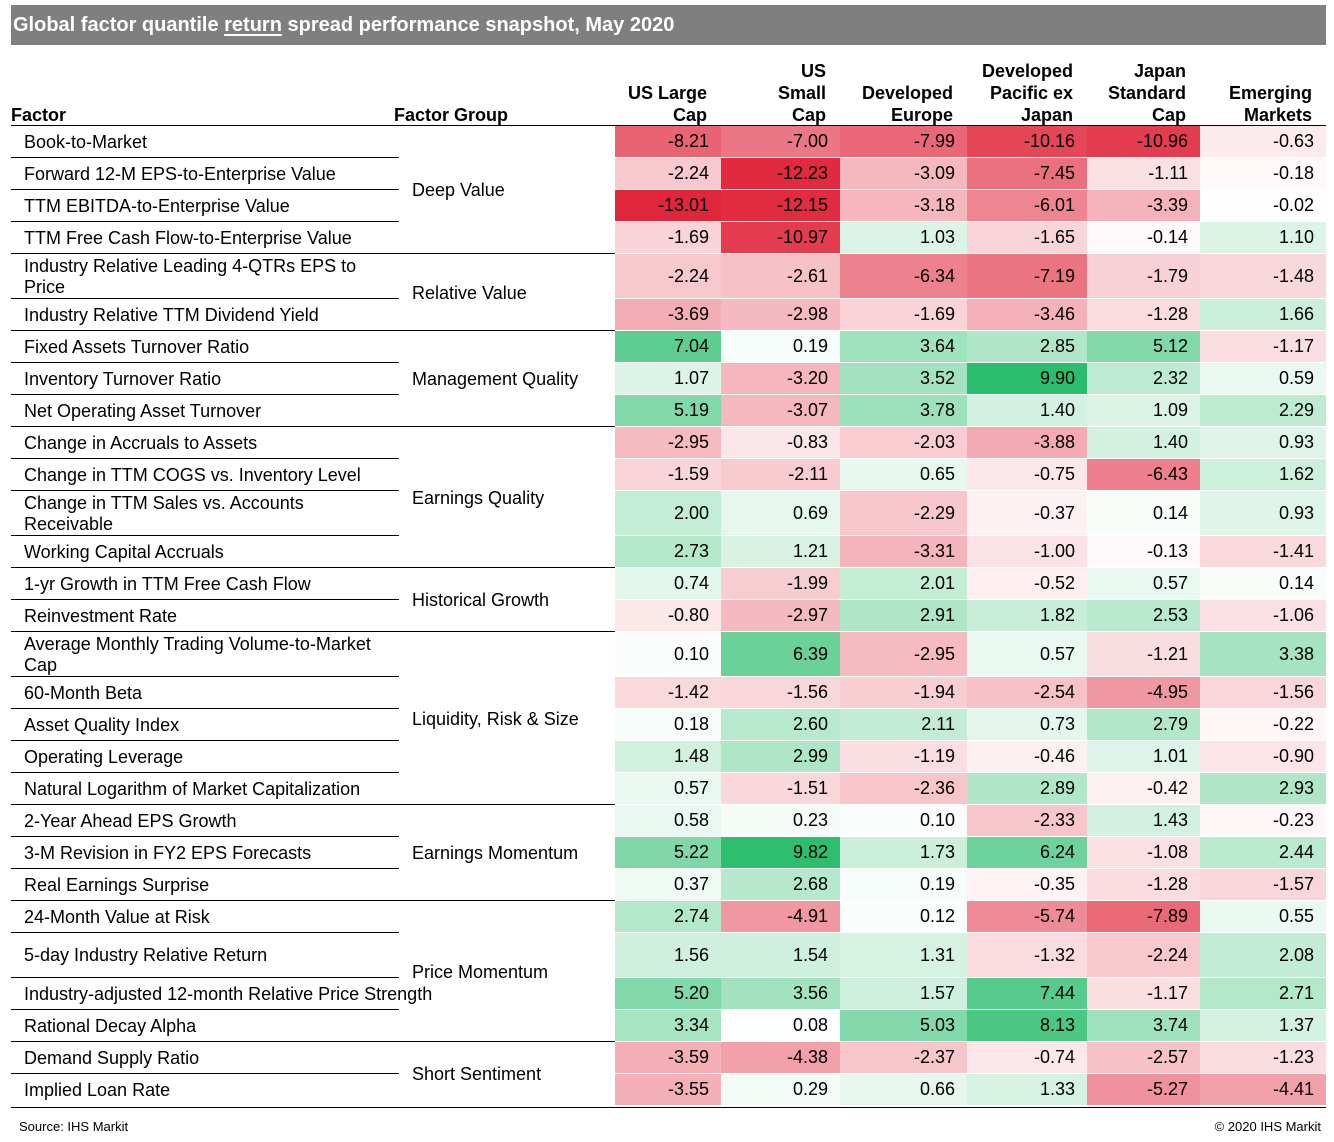 This screenshot has width=1334, height=1142. Describe the element at coordinates (896, 104) in the screenshot. I see `column-header: Developed Europe` at that location.